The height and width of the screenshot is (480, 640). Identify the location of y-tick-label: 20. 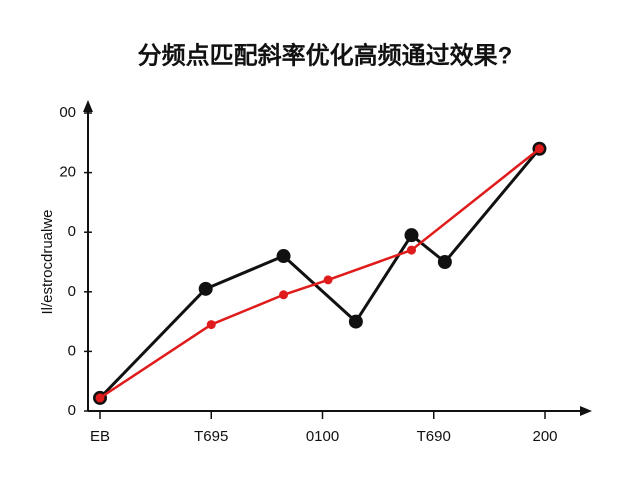
(67, 172).